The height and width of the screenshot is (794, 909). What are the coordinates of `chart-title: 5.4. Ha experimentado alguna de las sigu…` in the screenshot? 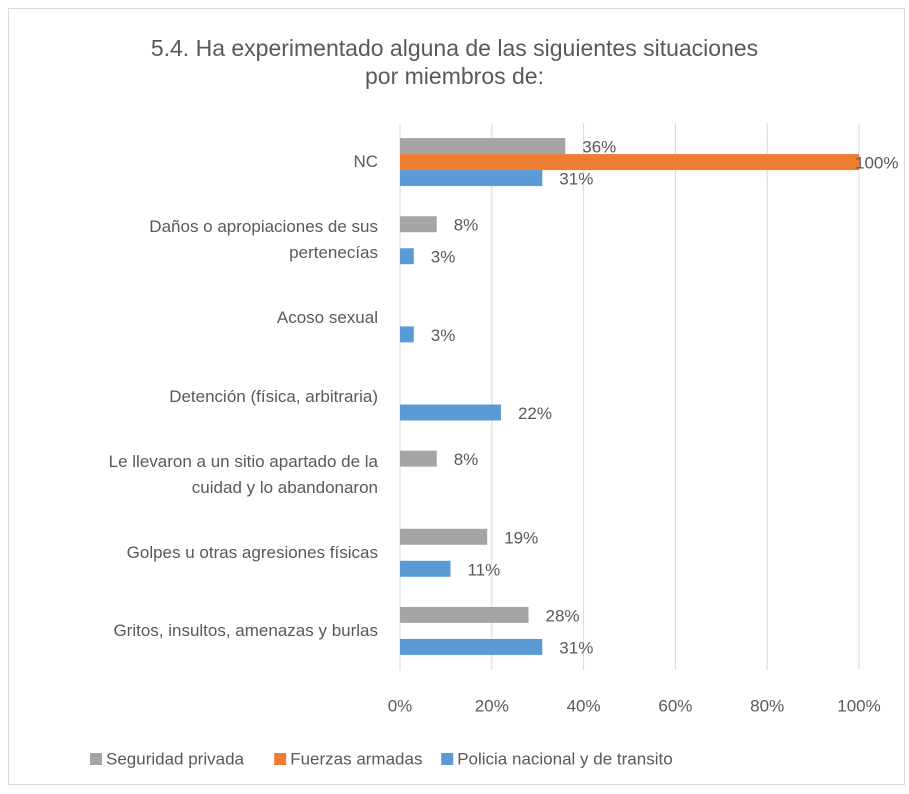 It's located at (454, 62).